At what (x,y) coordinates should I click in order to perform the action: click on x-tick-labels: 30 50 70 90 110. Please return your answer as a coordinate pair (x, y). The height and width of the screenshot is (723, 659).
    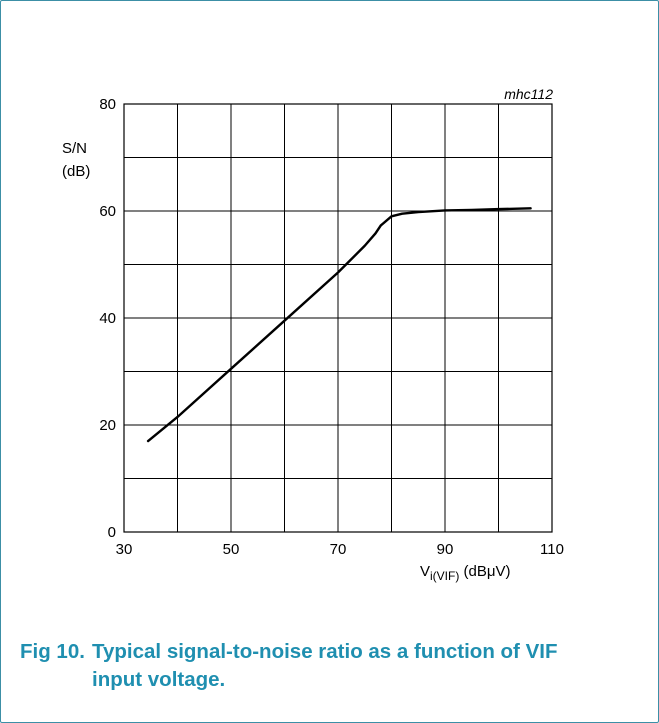
    Looking at the image, I should click on (340, 549).